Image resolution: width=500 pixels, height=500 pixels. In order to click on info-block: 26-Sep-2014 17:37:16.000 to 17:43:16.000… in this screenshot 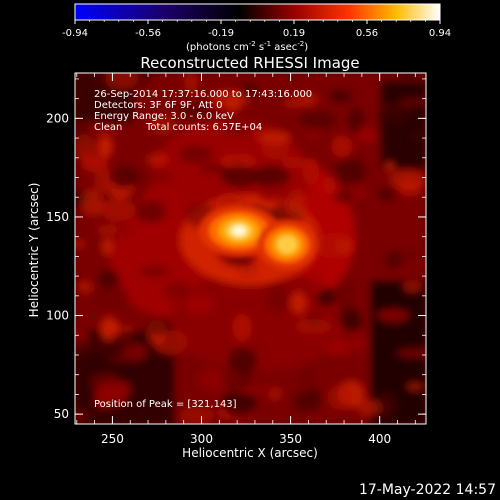, I will do `click(203, 111)`.